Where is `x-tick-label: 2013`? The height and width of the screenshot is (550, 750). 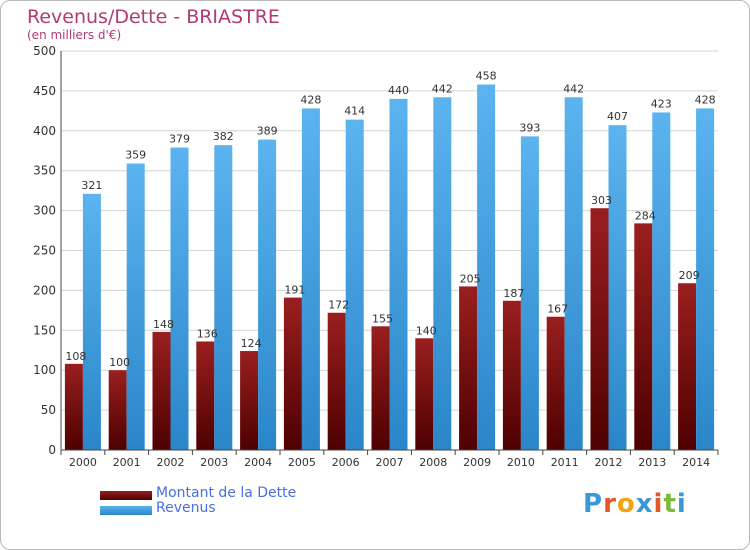 x-tick-label: 2013 is located at coordinates (652, 462).